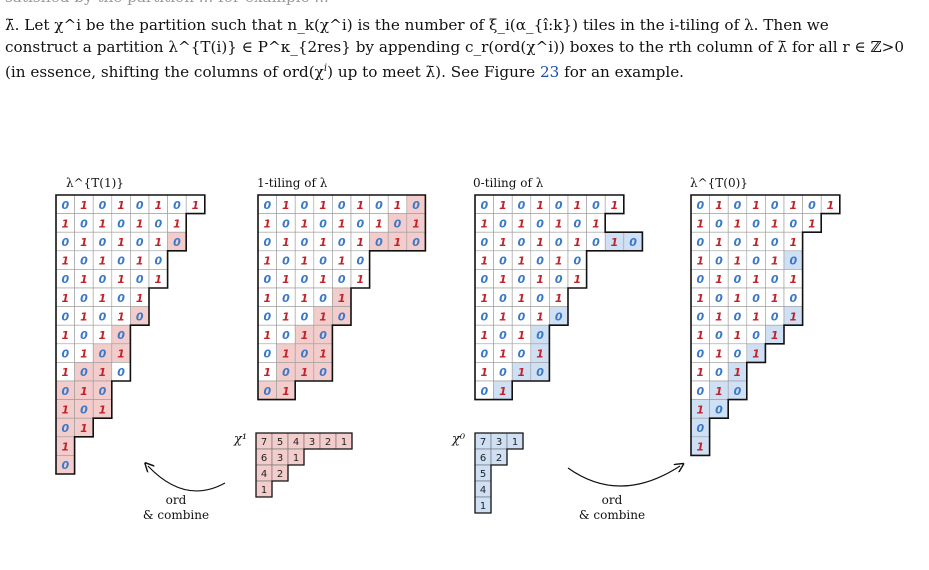 This screenshot has height=570, width=929. I want to click on label-zero-tiling: 0-tiling of λ, so click(508, 183).